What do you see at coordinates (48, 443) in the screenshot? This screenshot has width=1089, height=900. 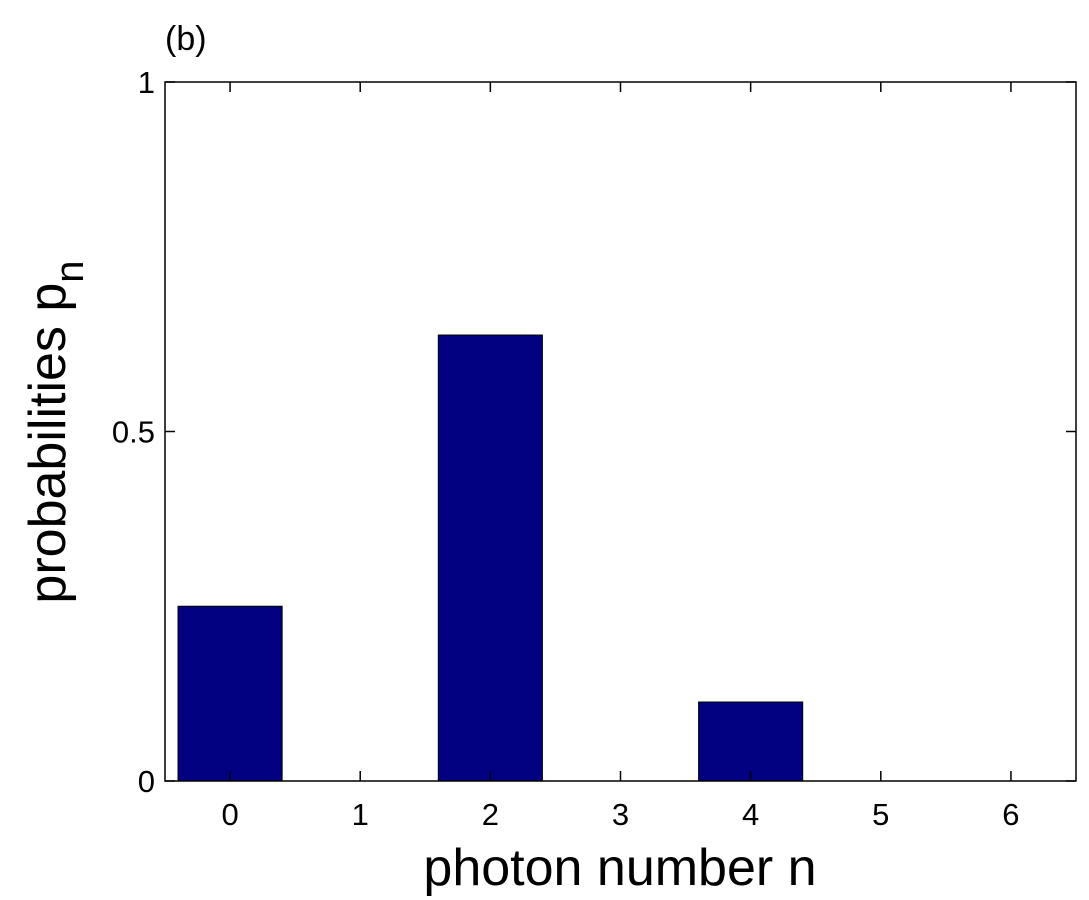 I see `y-axis-label-main: probabilities p` at bounding box center [48, 443].